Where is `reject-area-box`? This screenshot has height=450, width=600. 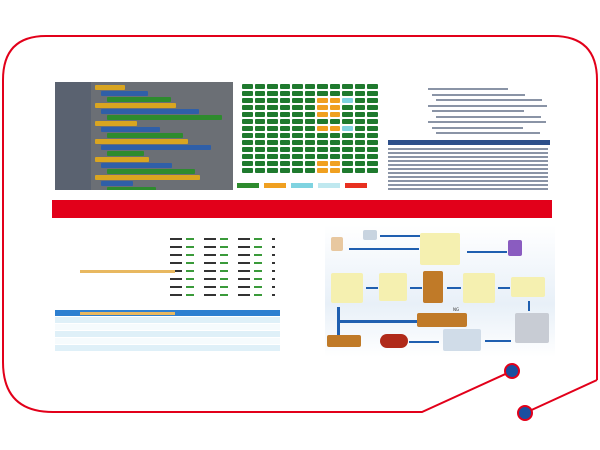
reject-area-box is located at coordinates (344, 341).